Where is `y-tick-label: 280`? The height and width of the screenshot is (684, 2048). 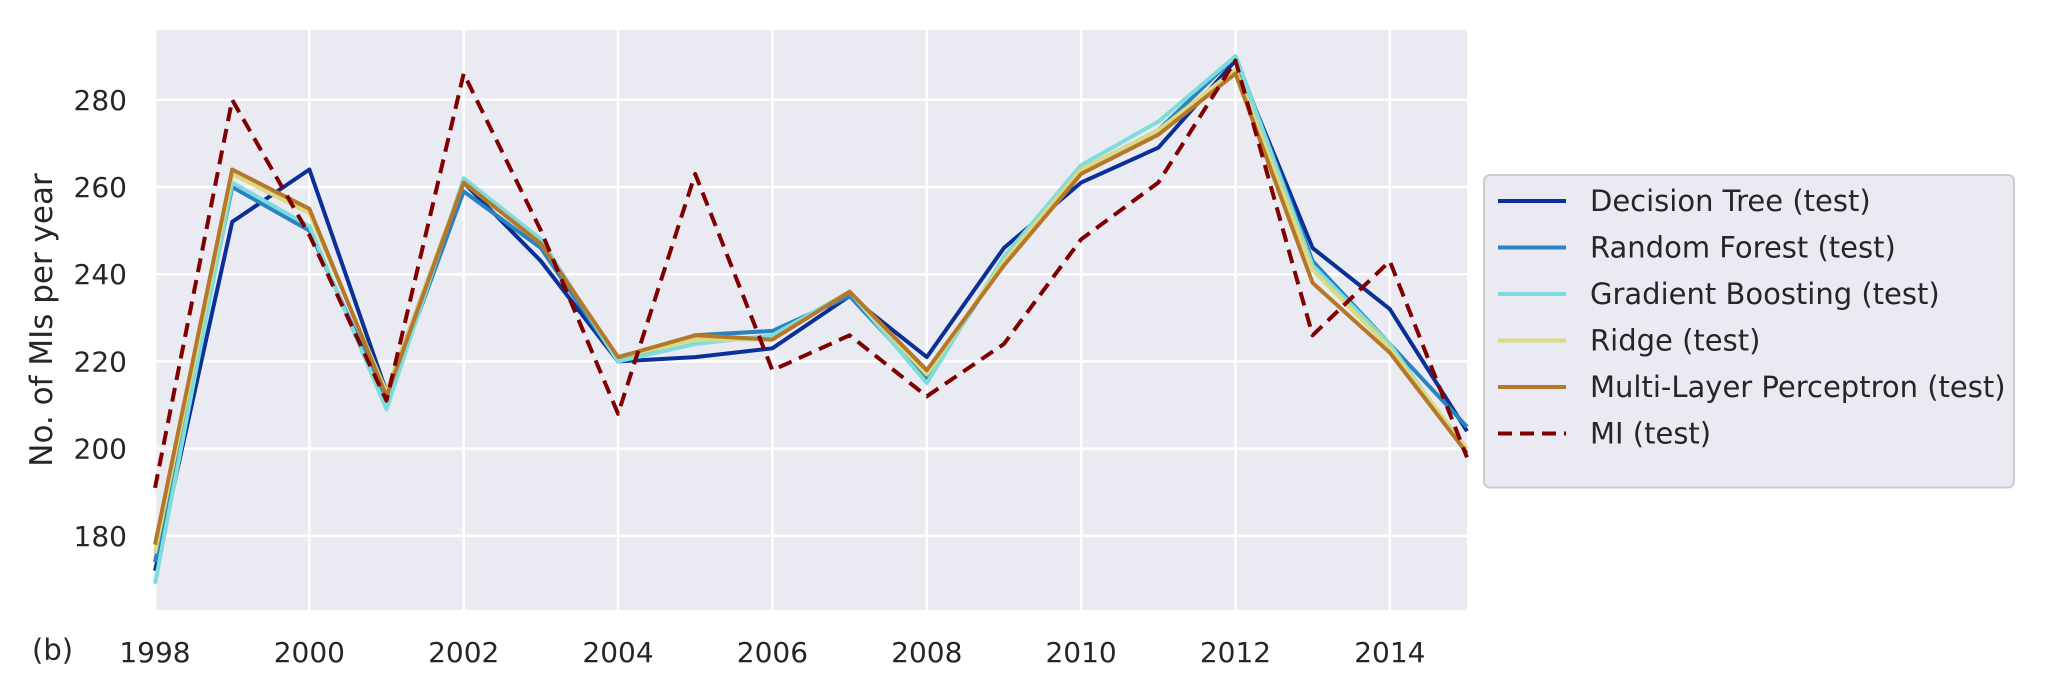 y-tick-label: 280 is located at coordinates (100, 100).